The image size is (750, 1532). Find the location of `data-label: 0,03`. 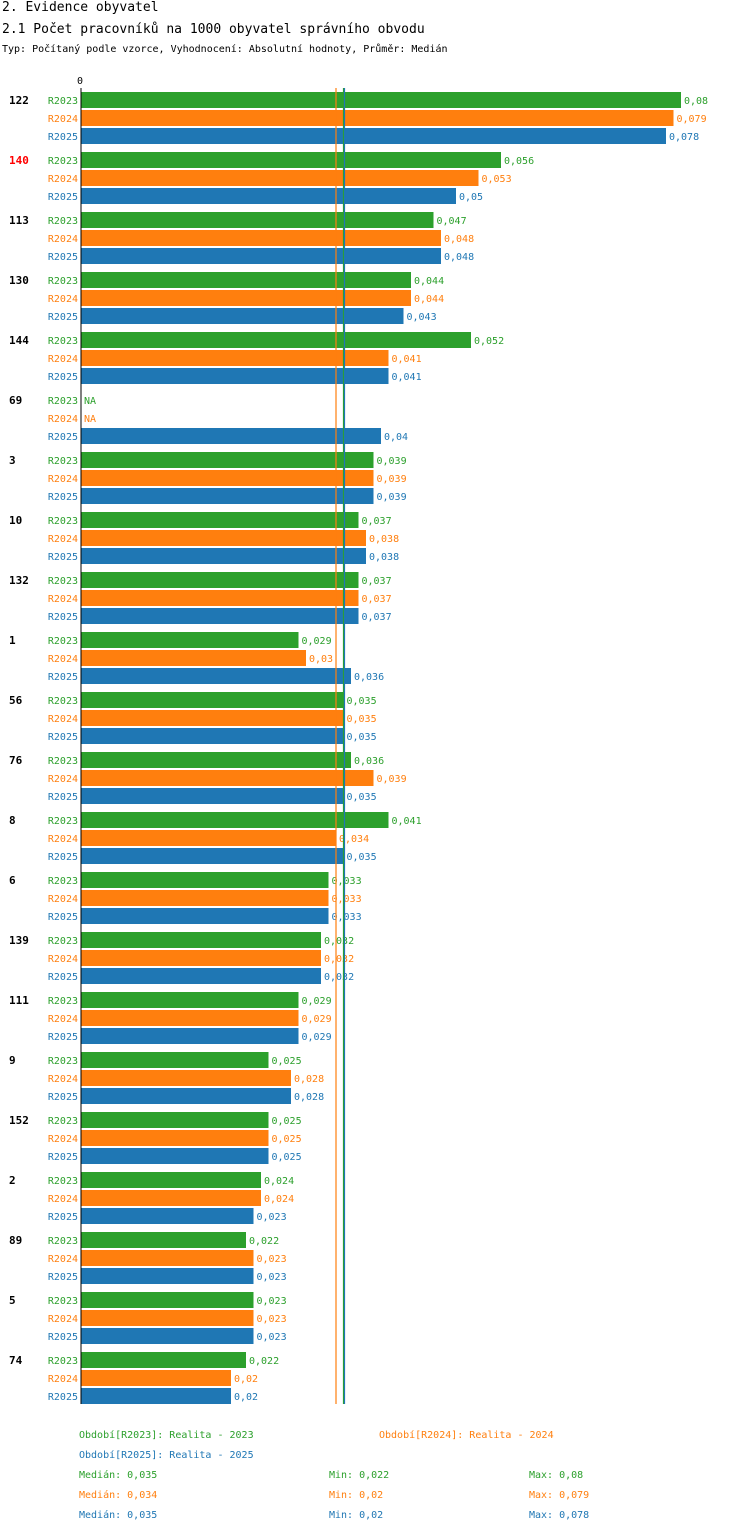

data-label: 0,03 is located at coordinates (321, 659).